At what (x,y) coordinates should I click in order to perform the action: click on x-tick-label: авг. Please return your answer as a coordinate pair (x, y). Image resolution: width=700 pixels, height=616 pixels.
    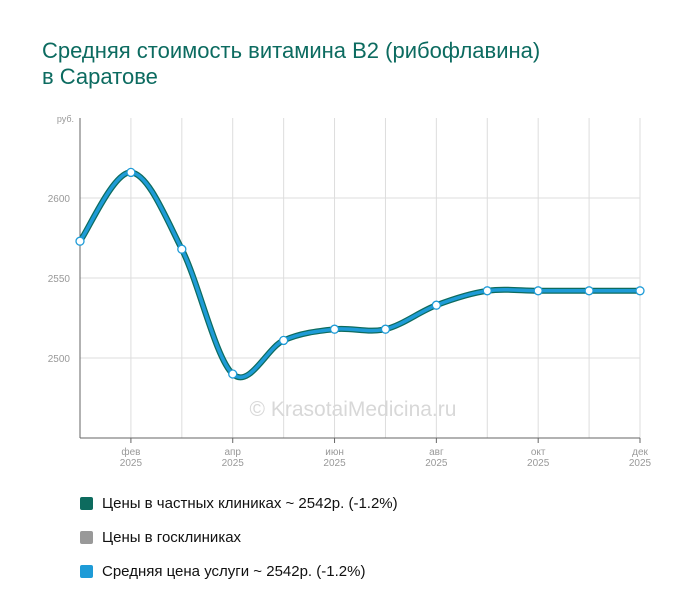
    Looking at the image, I should click on (436, 452).